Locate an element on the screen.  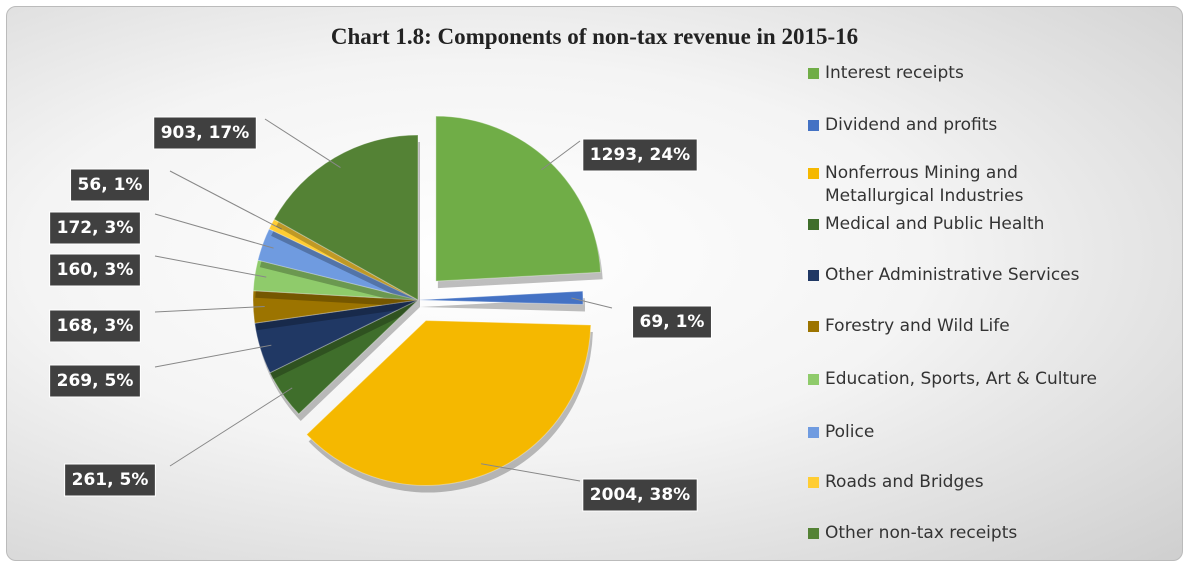
data-label: 56, 1% is located at coordinates (110, 185).